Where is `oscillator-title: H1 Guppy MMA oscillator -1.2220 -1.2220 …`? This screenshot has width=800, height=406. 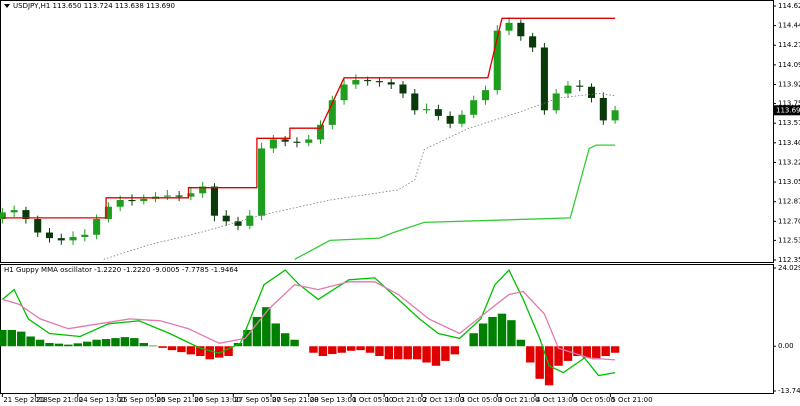
oscillator-title: H1 Guppy MMA oscillator -1.2220 -1.2220 … is located at coordinates (121, 270).